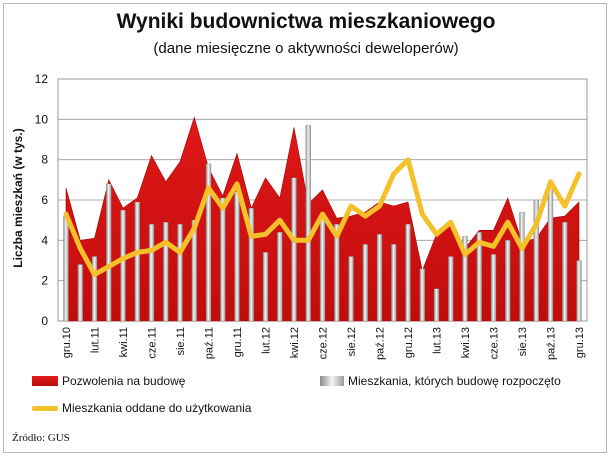 The width and height of the screenshot is (612, 458). Describe the element at coordinates (436, 305) in the screenshot. I see `bar-started-lut.13` at that location.